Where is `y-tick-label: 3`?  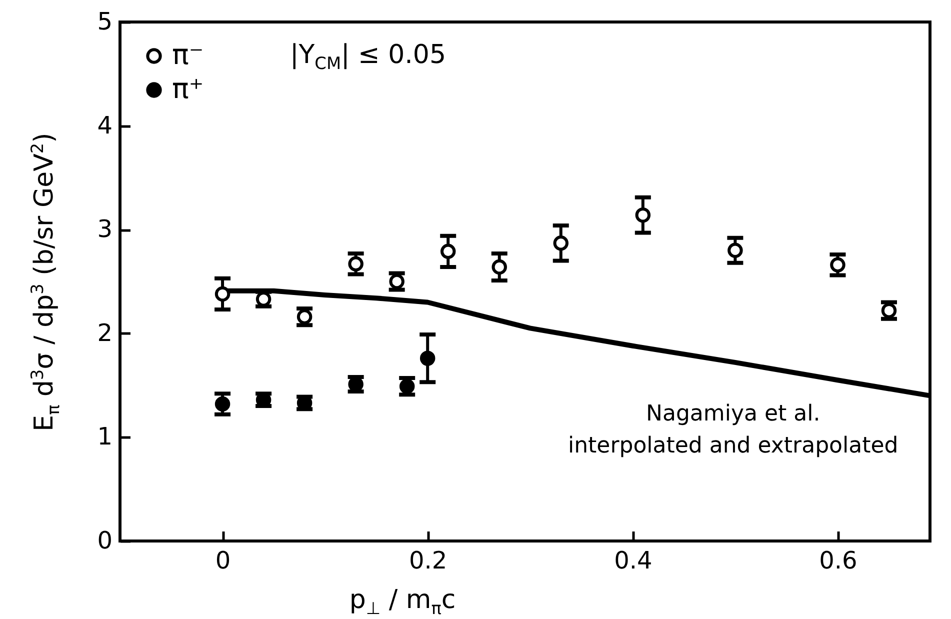 y-tick-label: 3 is located at coordinates (104, 229).